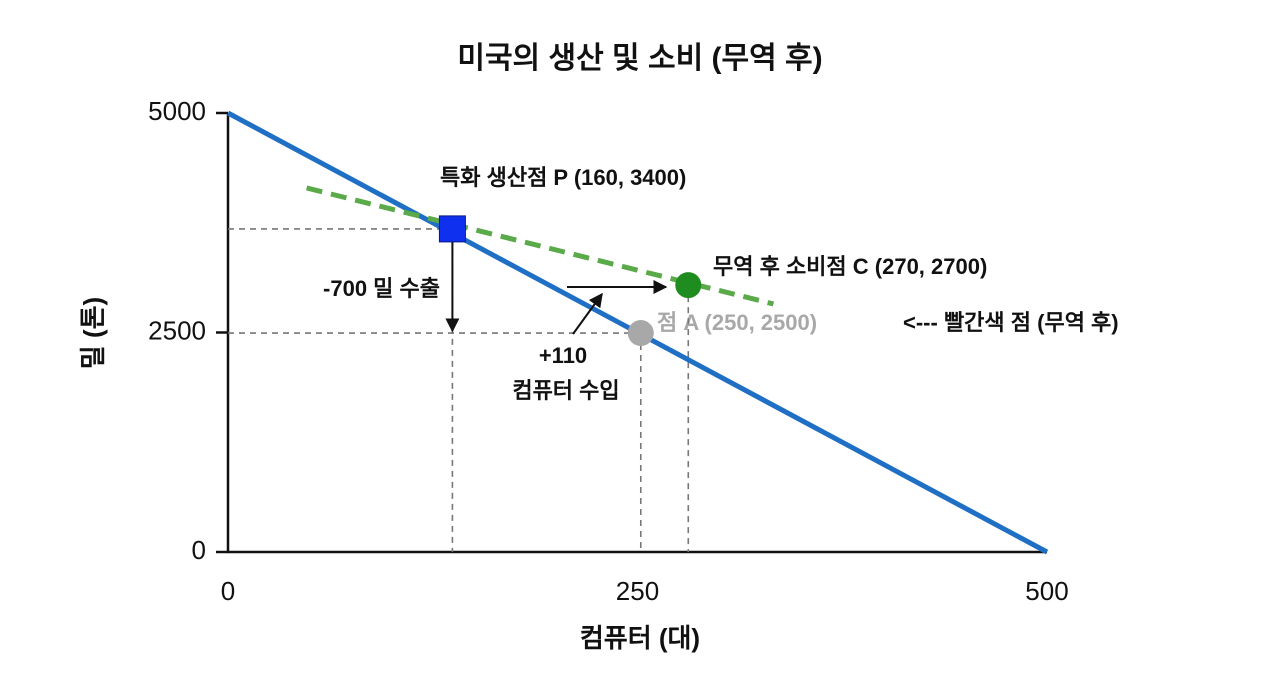 This screenshot has width=1280, height=698. I want to click on annotation: 무역 후 소비점 C (270, 2700), so click(850, 266).